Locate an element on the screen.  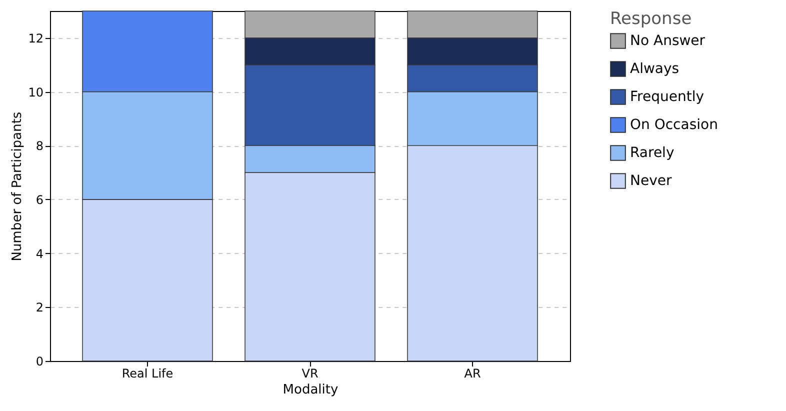
y-axis-title: Number of Participants is located at coordinates (18, 187).